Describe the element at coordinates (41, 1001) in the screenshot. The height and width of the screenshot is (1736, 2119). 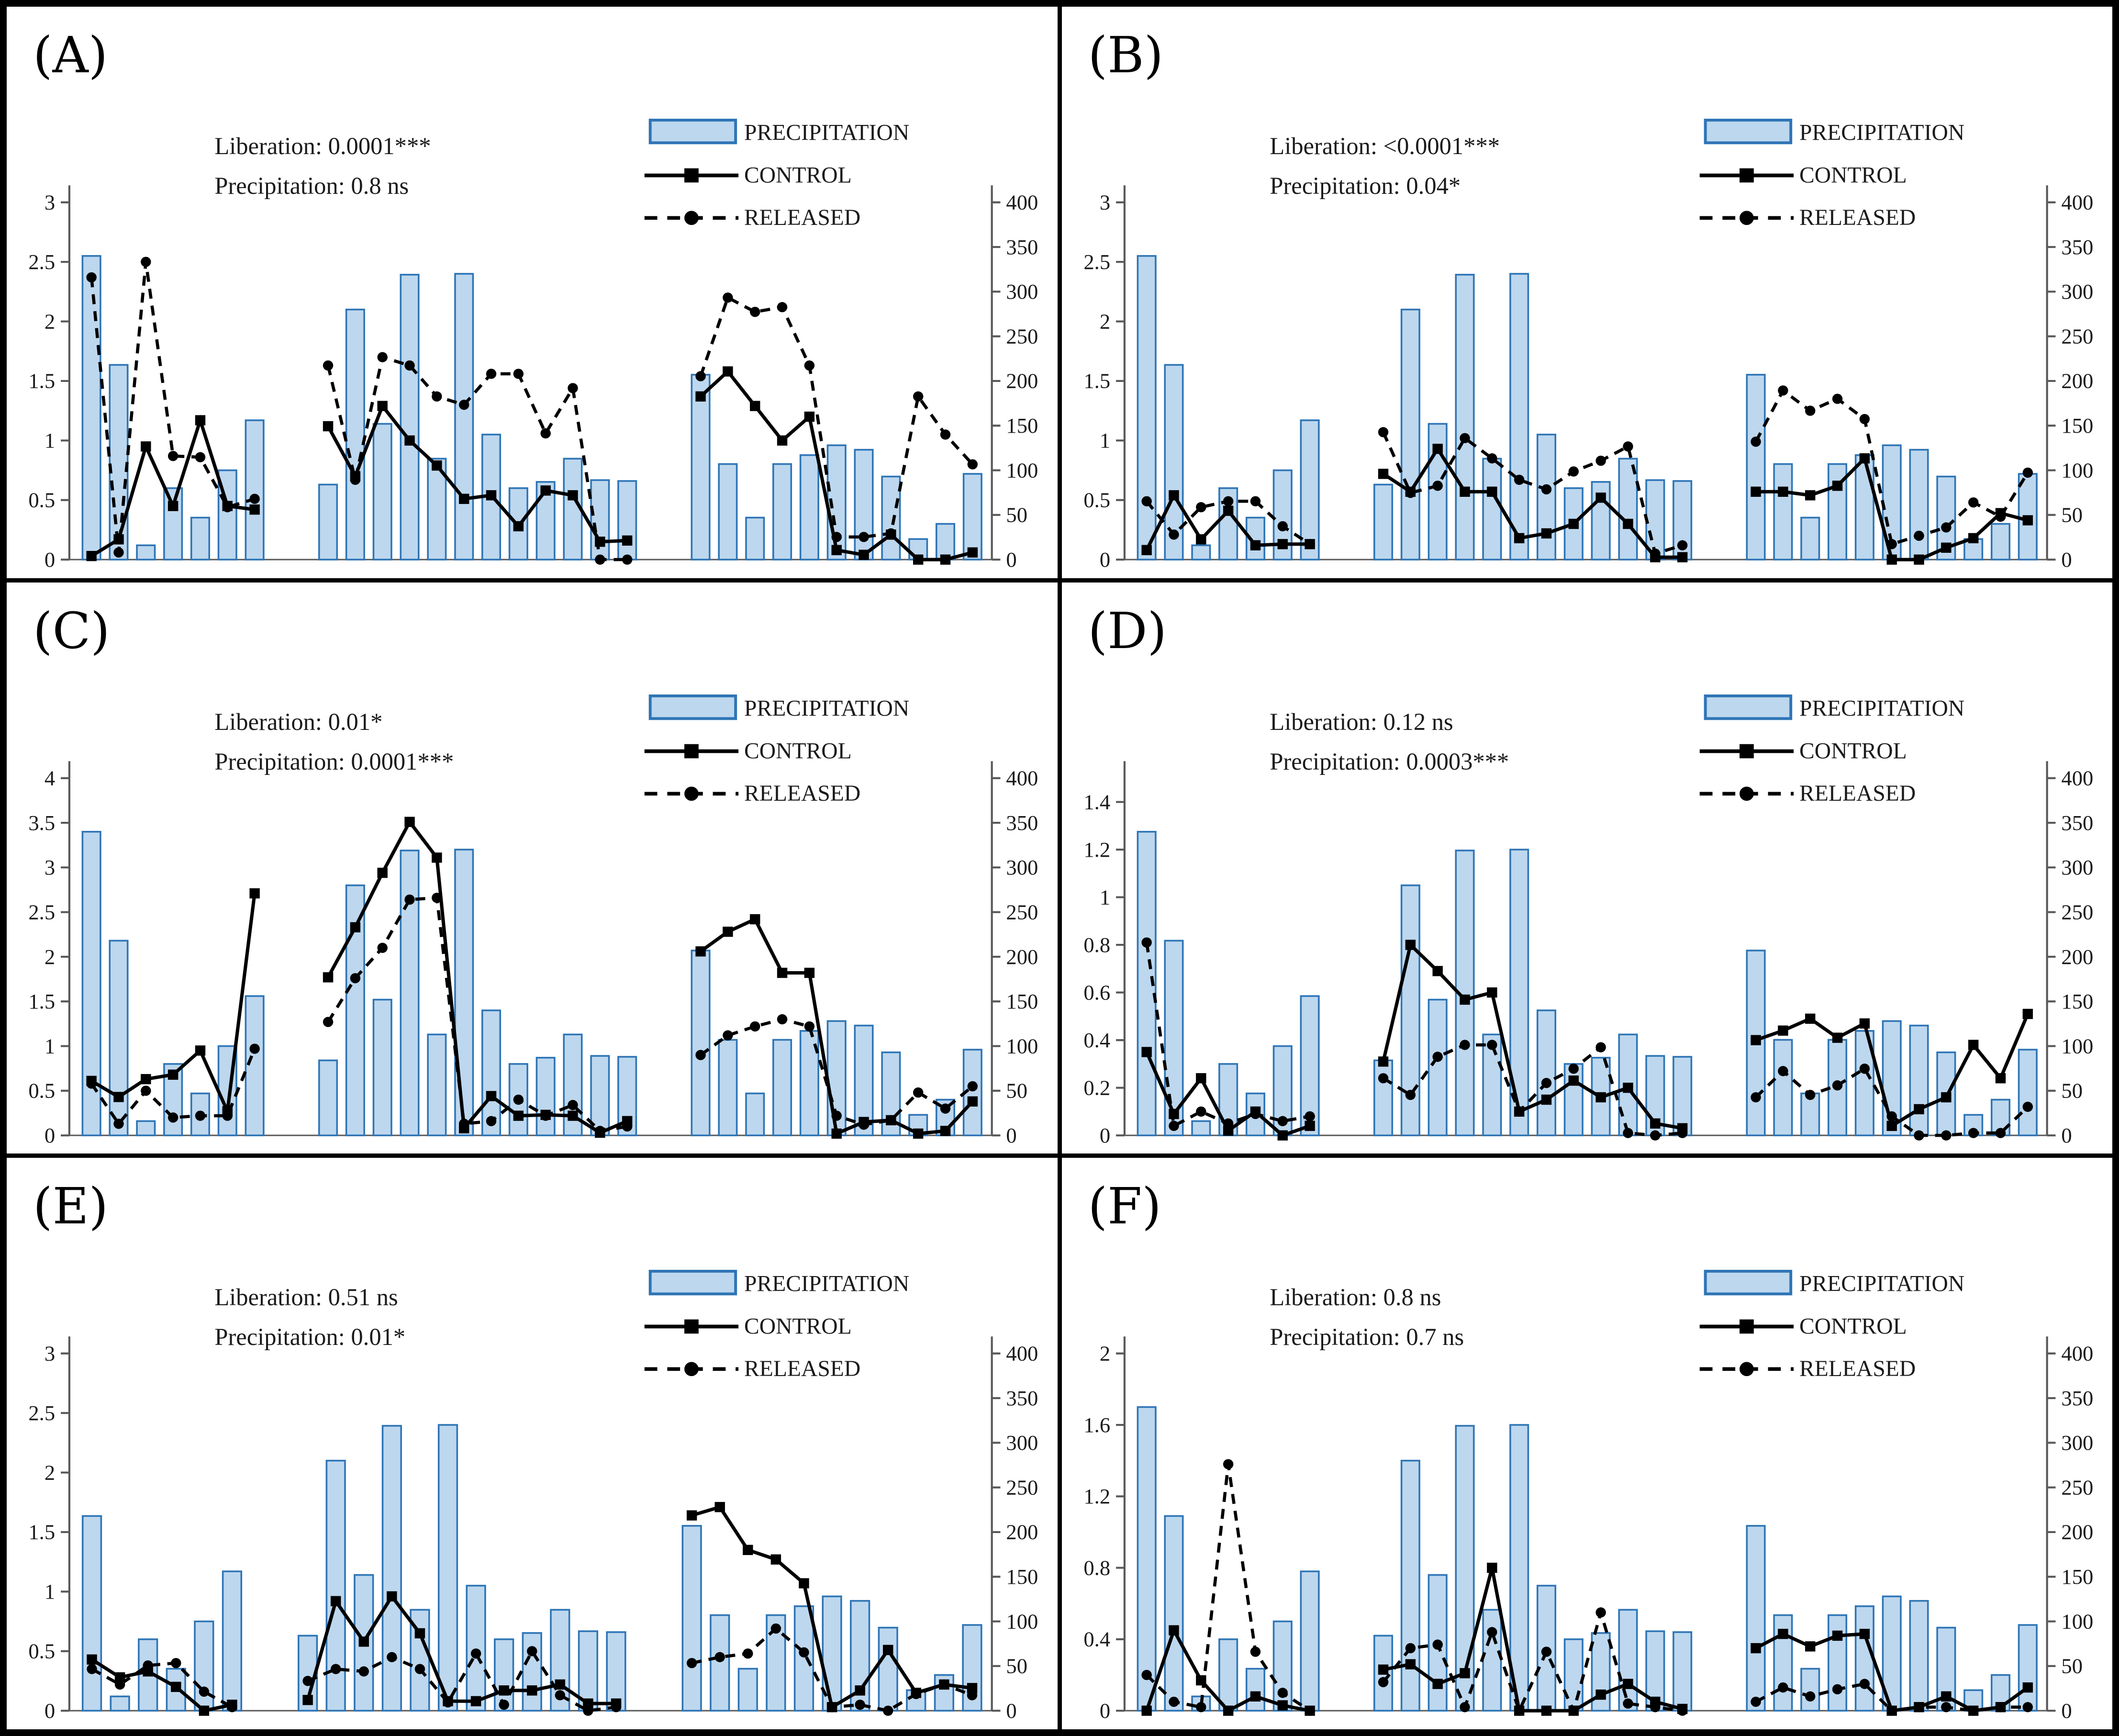
I see `left-axis-tick-label: 1.5` at that location.